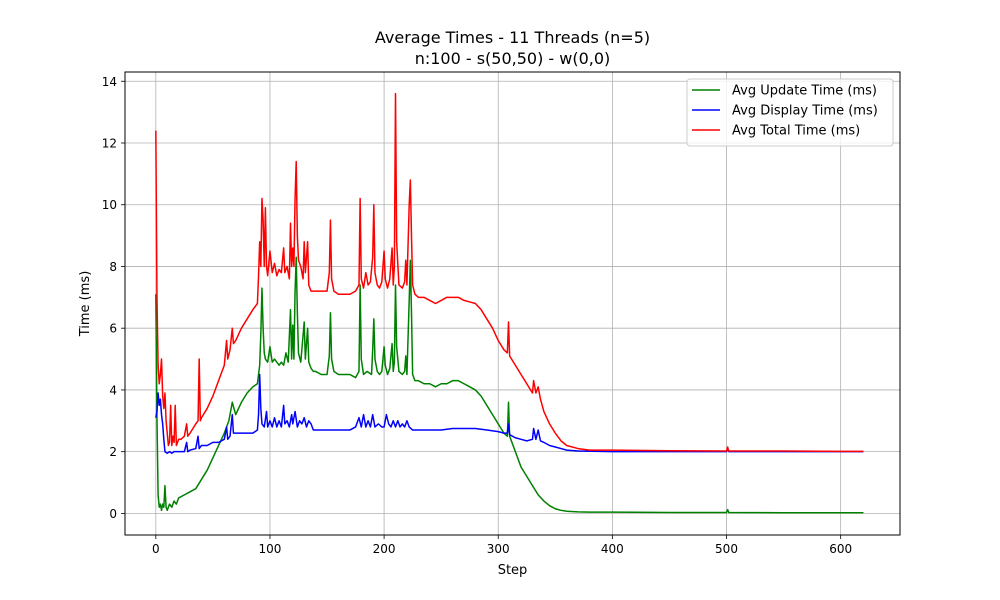 The height and width of the screenshot is (600, 1000). I want to click on y-tick-label: 12, so click(109, 143).